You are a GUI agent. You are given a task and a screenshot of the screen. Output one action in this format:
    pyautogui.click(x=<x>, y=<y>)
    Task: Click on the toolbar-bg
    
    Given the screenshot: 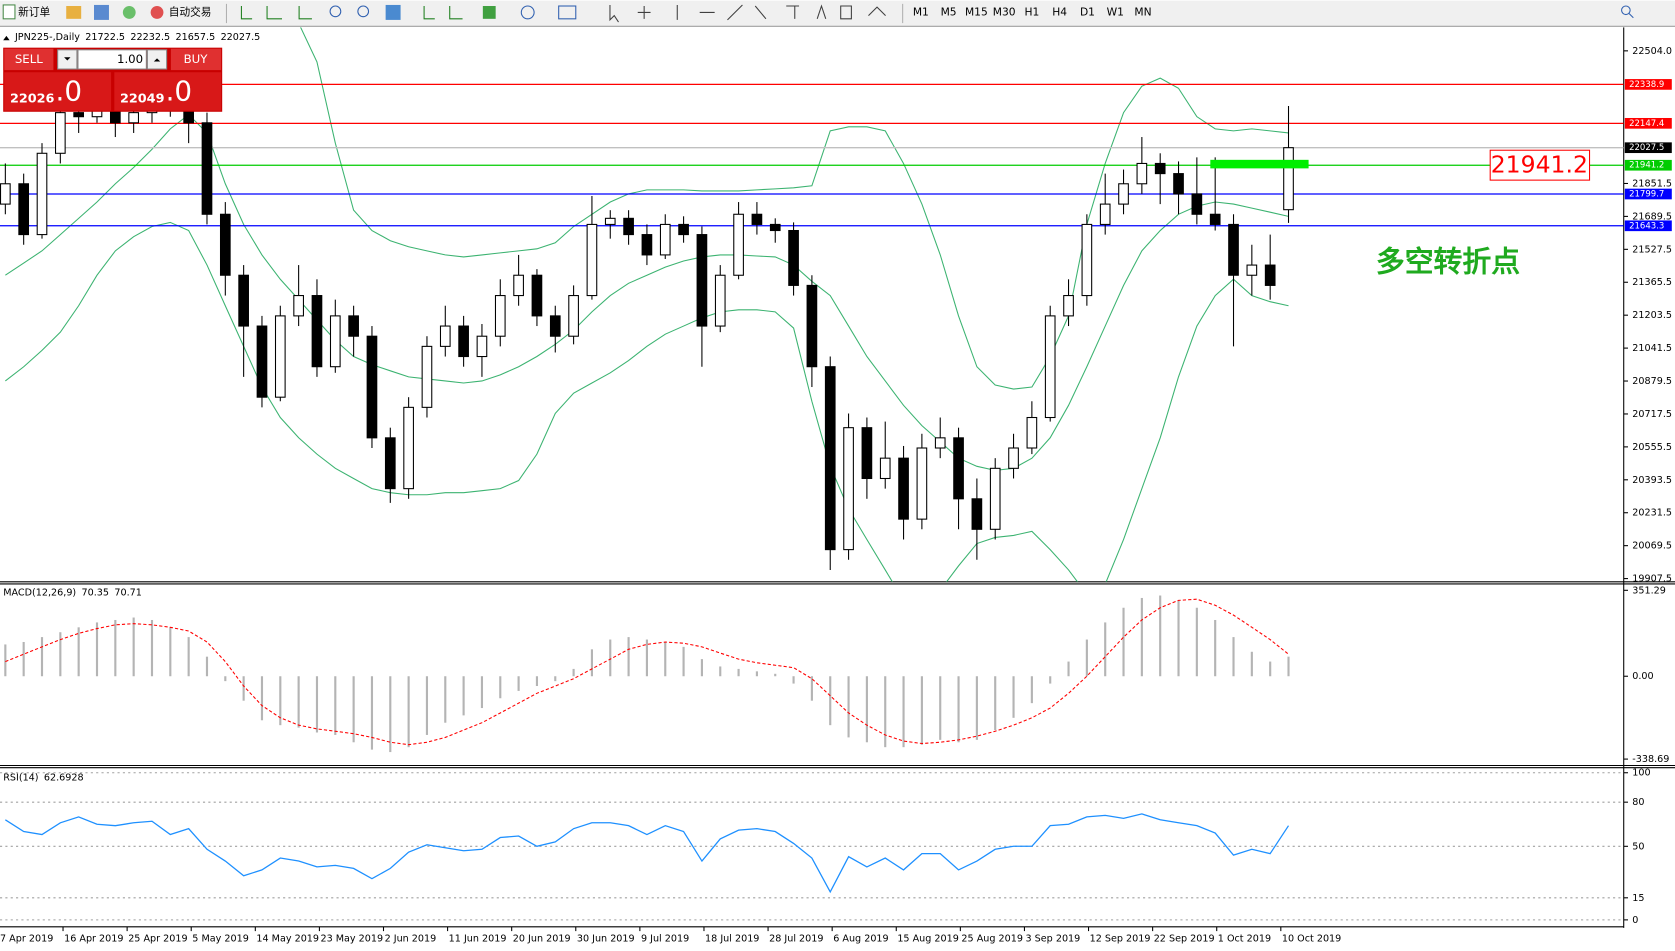 What is the action you would take?
    pyautogui.click(x=837, y=13)
    